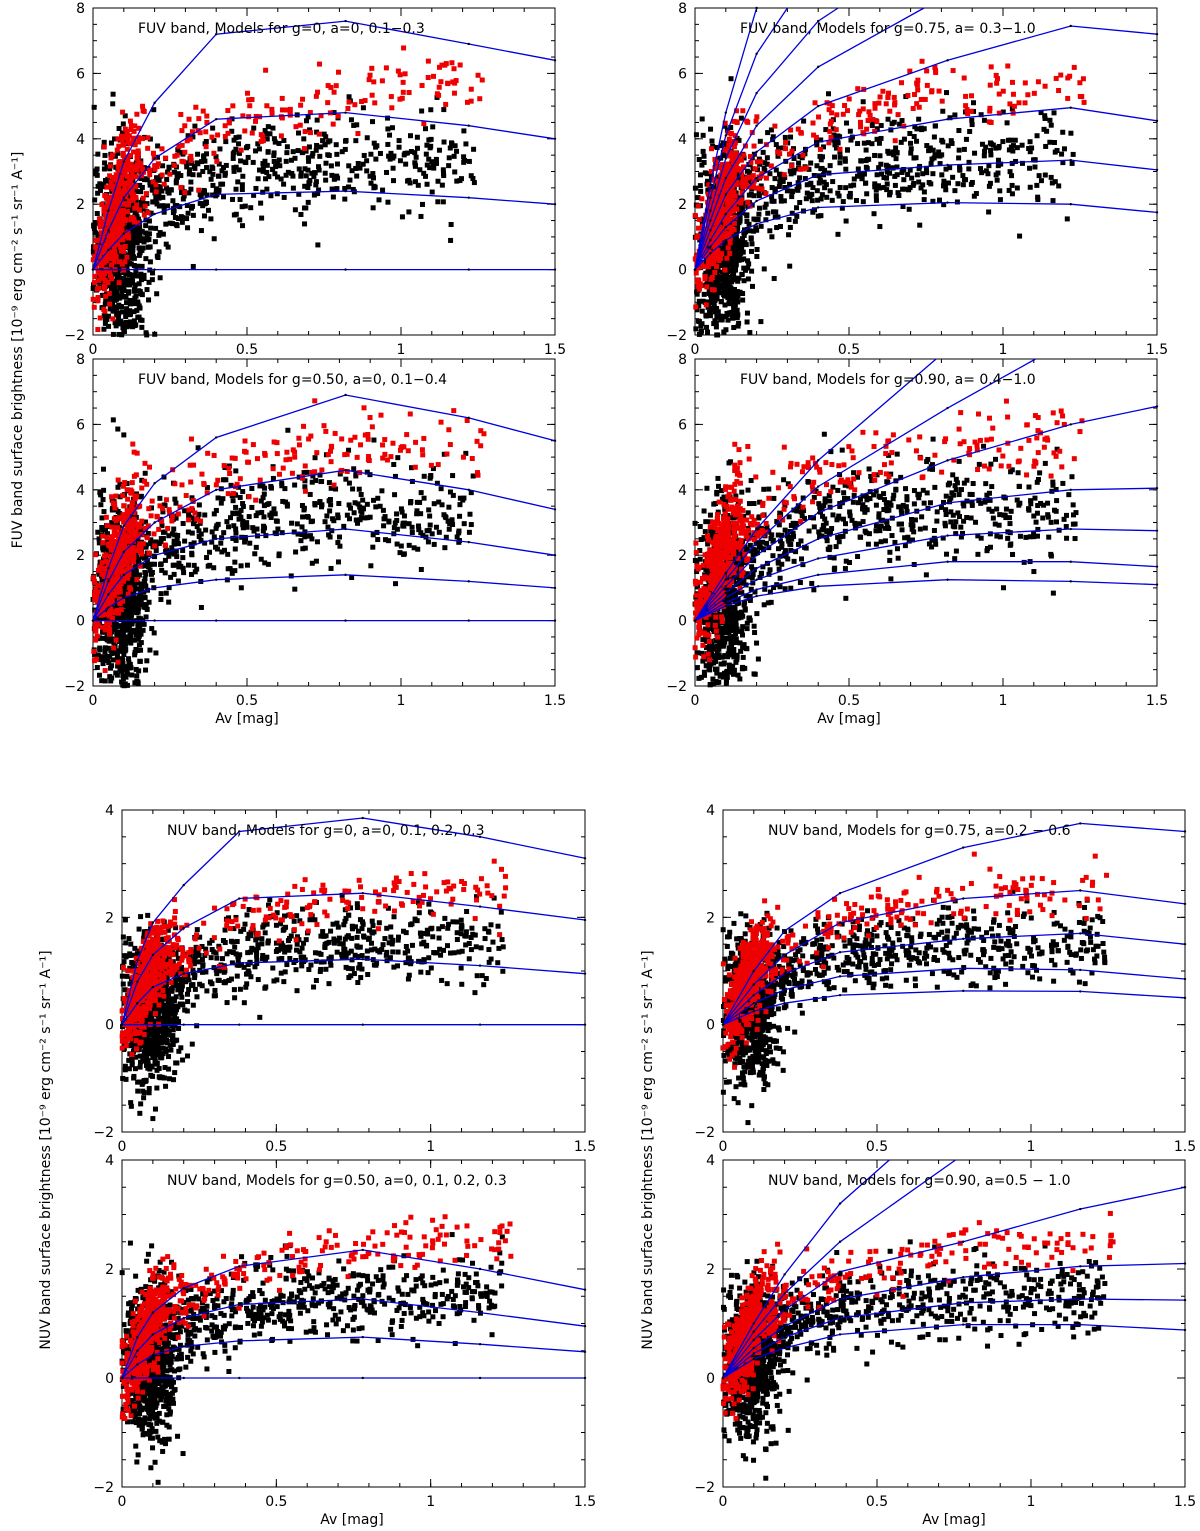  I want to click on x-tick-label: 1, so click(401, 350).